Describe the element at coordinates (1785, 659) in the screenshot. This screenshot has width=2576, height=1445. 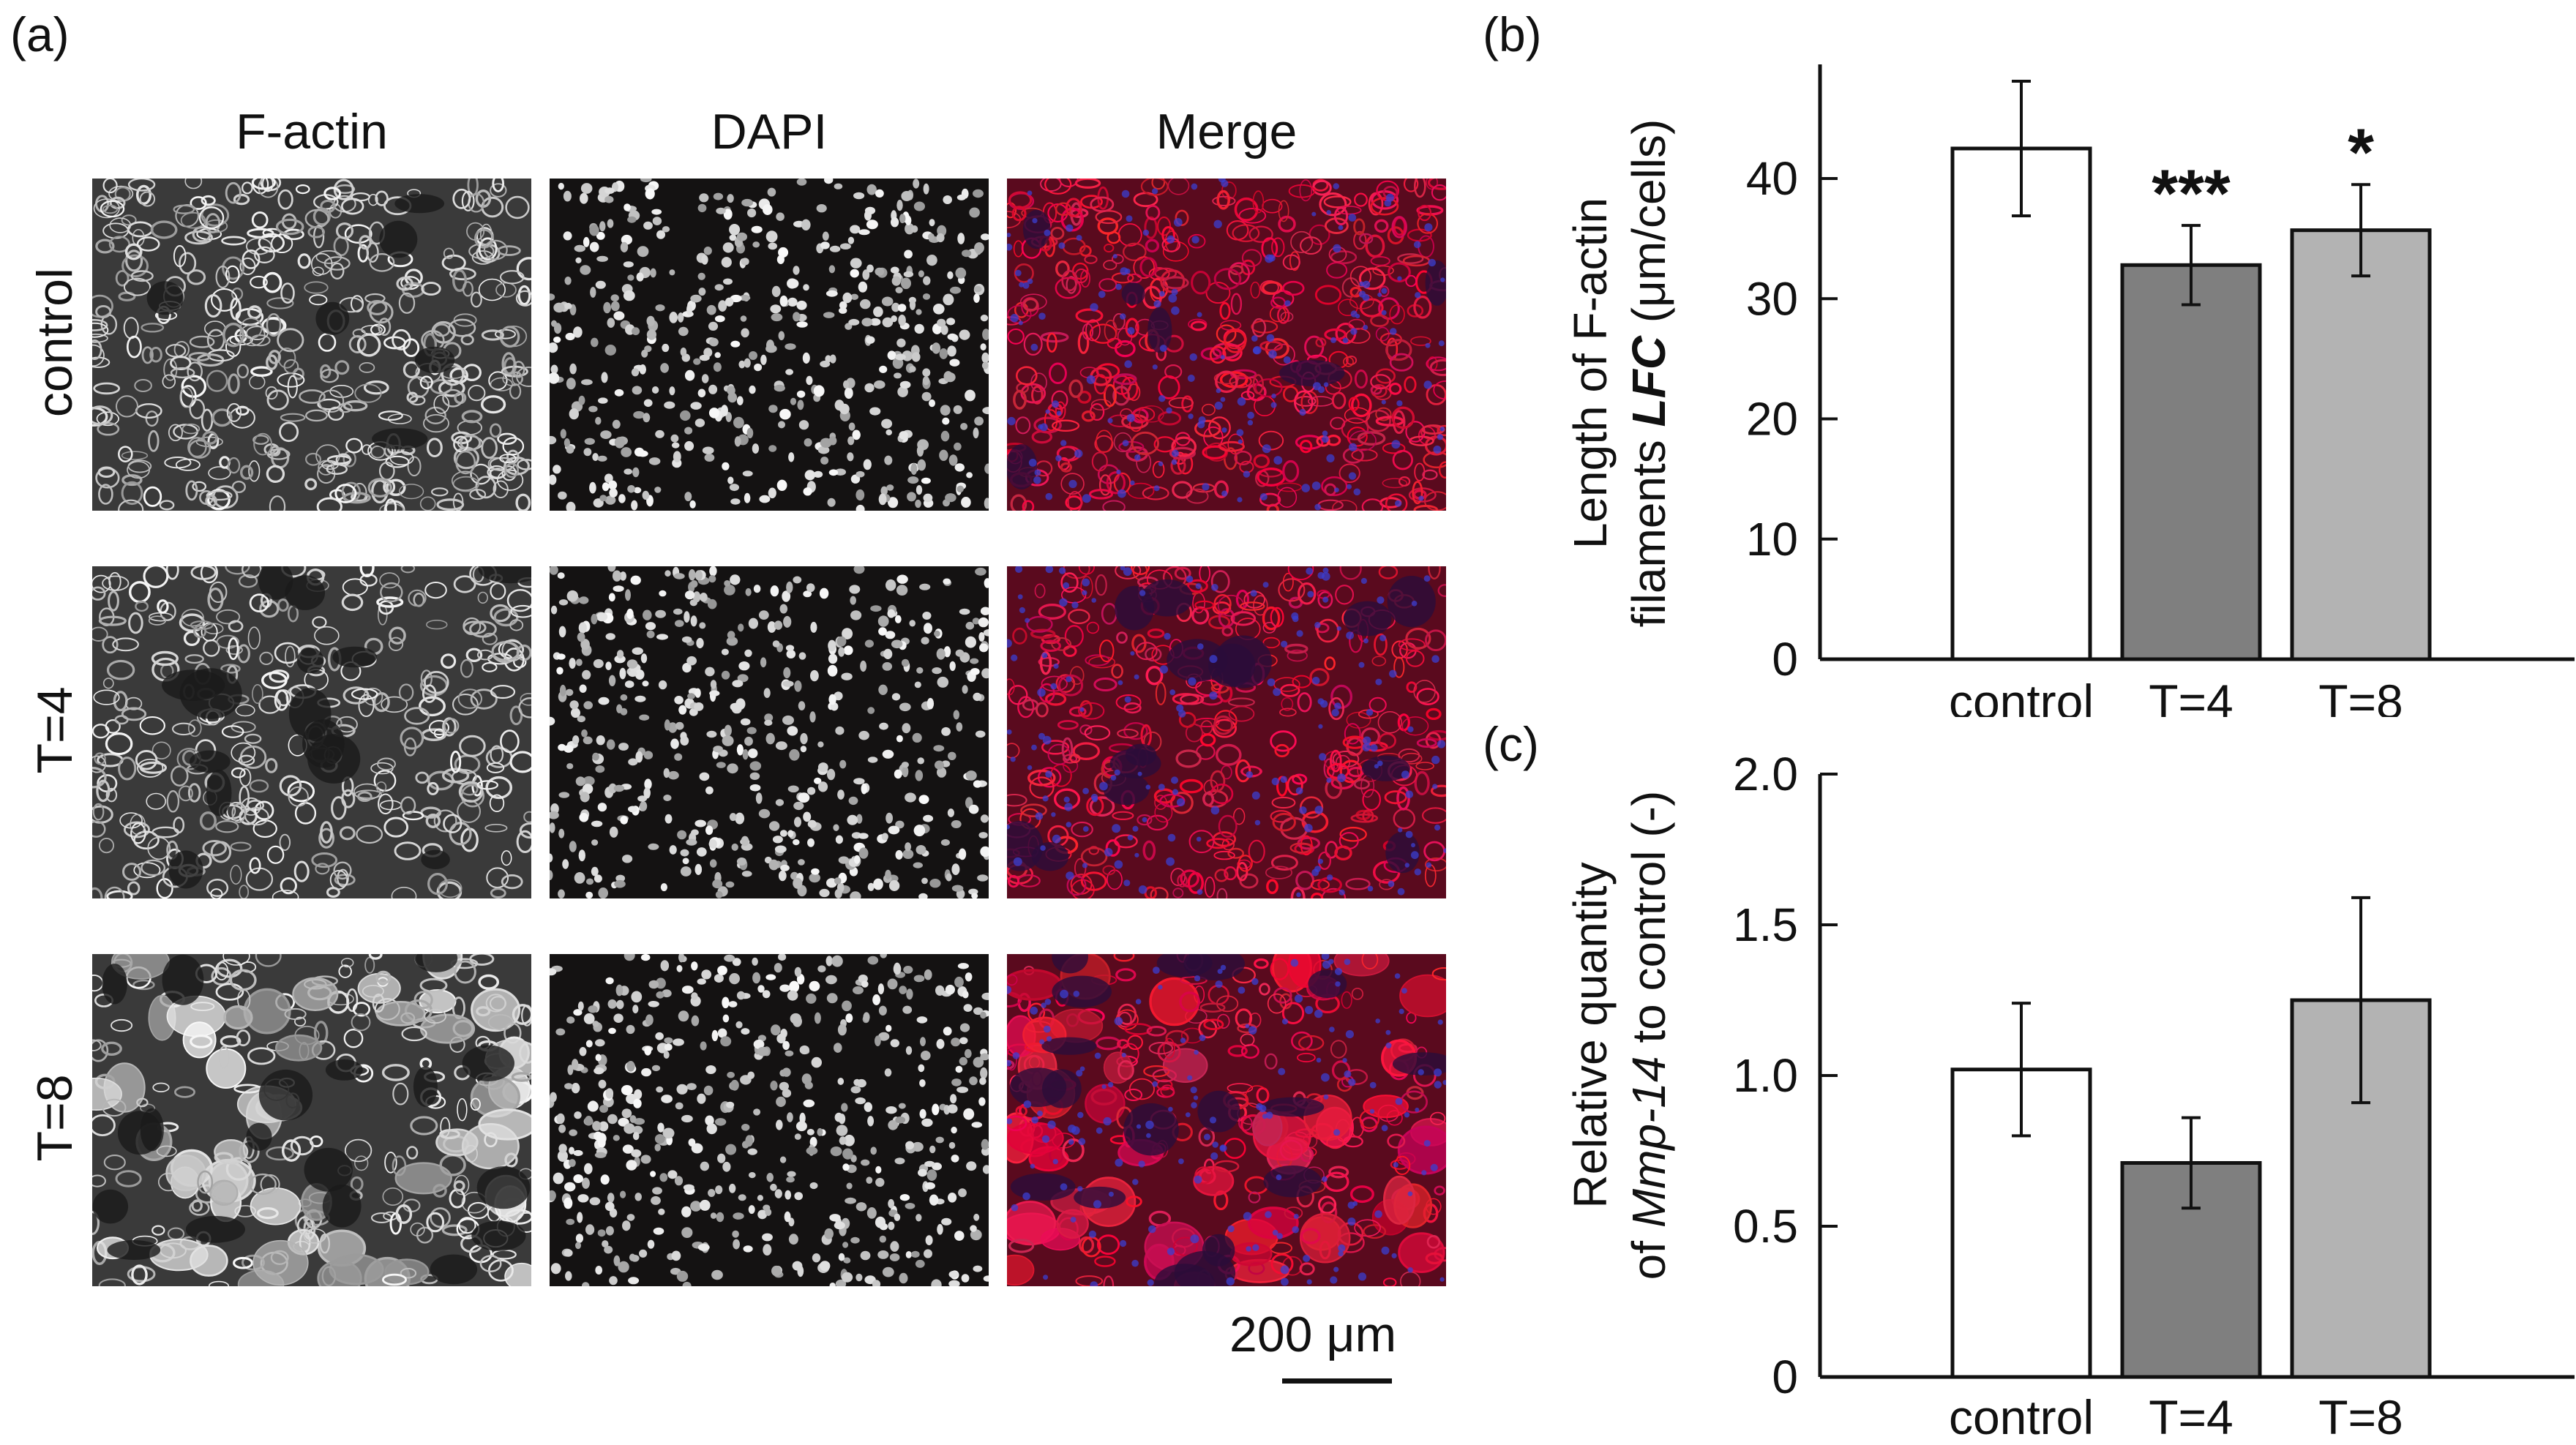
I see `chart-b-ytick-label: 0` at that location.